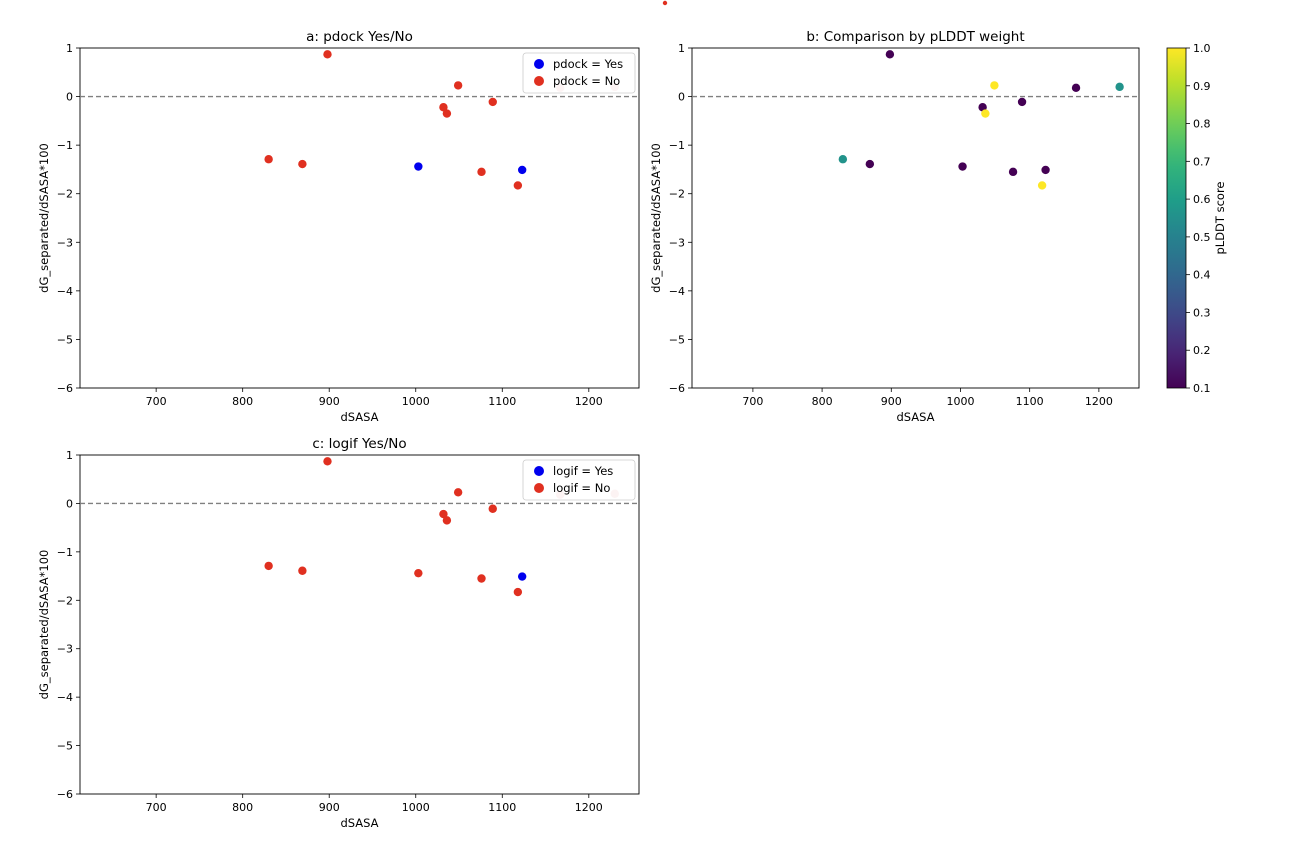 The height and width of the screenshot is (850, 1296). I want to click on chart-title: c: logif Yes/No, so click(359, 444).